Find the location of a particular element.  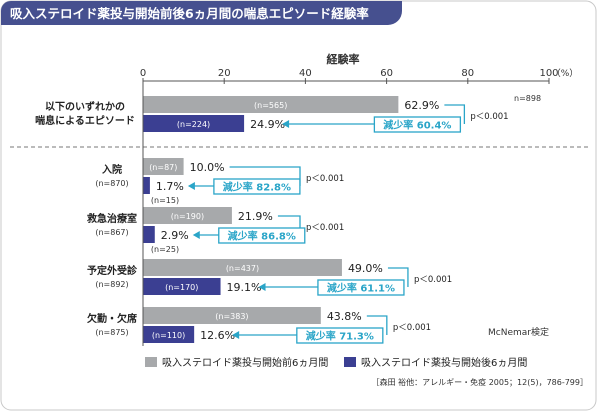

bar-before-n: (n=190) is located at coordinates (187, 216).